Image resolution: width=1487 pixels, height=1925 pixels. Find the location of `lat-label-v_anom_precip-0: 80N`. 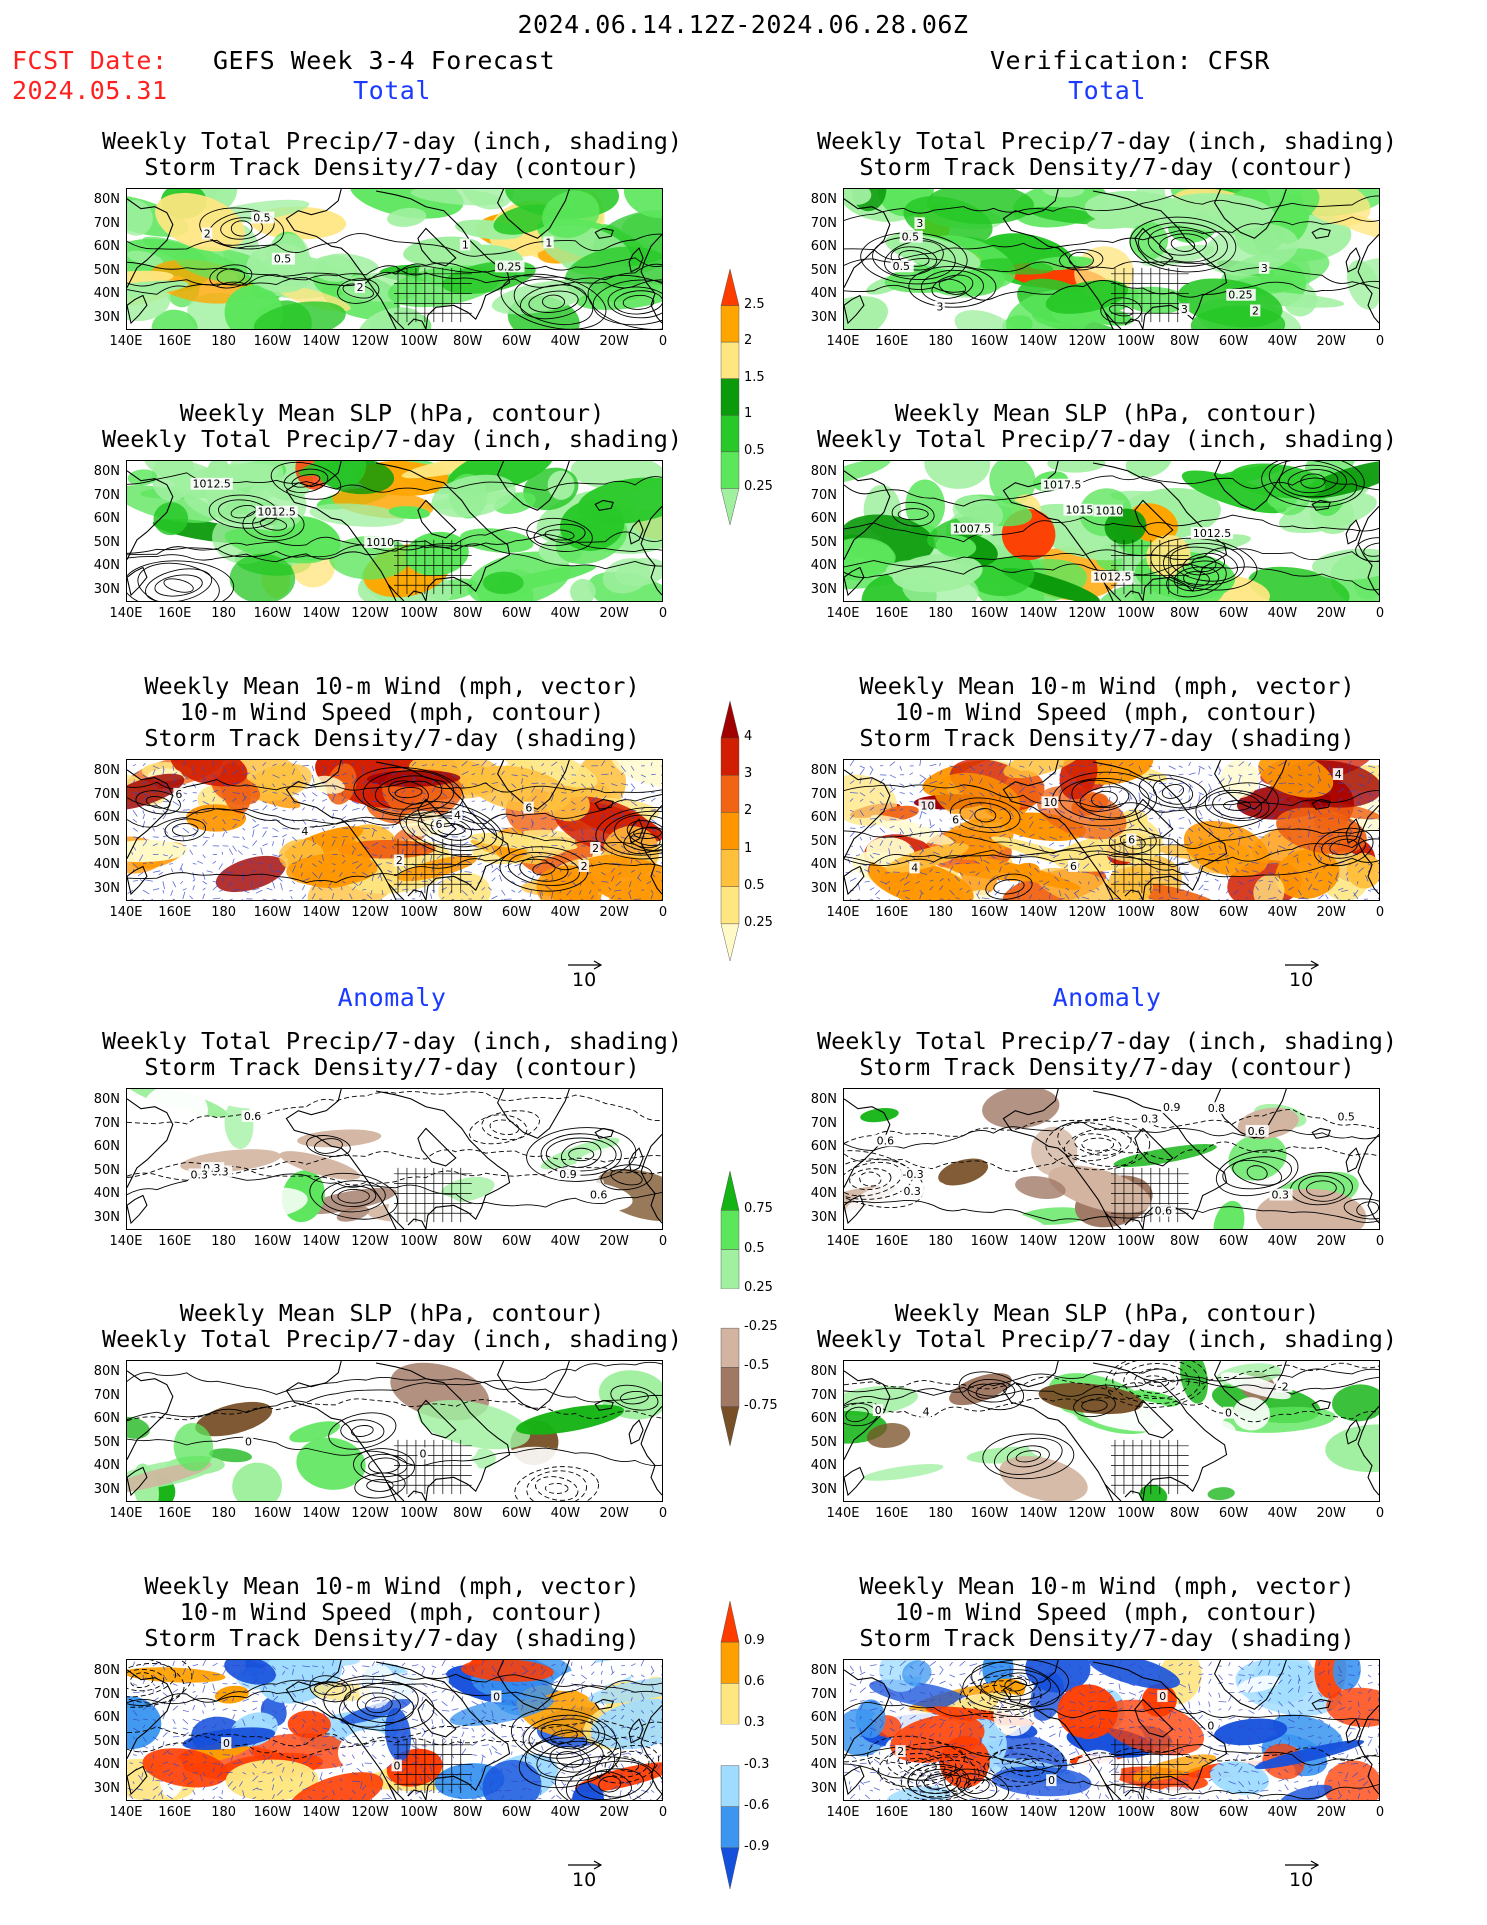

lat-label-v_anom_precip-0: 80N is located at coordinates (823, 1099).